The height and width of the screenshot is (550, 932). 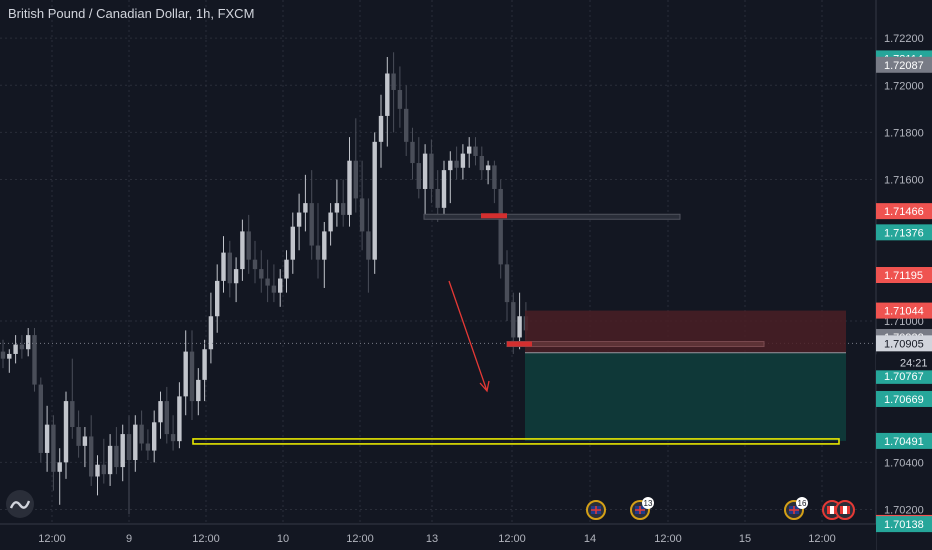 I want to click on price-tag-label: 1.70905, so click(x=904, y=344).